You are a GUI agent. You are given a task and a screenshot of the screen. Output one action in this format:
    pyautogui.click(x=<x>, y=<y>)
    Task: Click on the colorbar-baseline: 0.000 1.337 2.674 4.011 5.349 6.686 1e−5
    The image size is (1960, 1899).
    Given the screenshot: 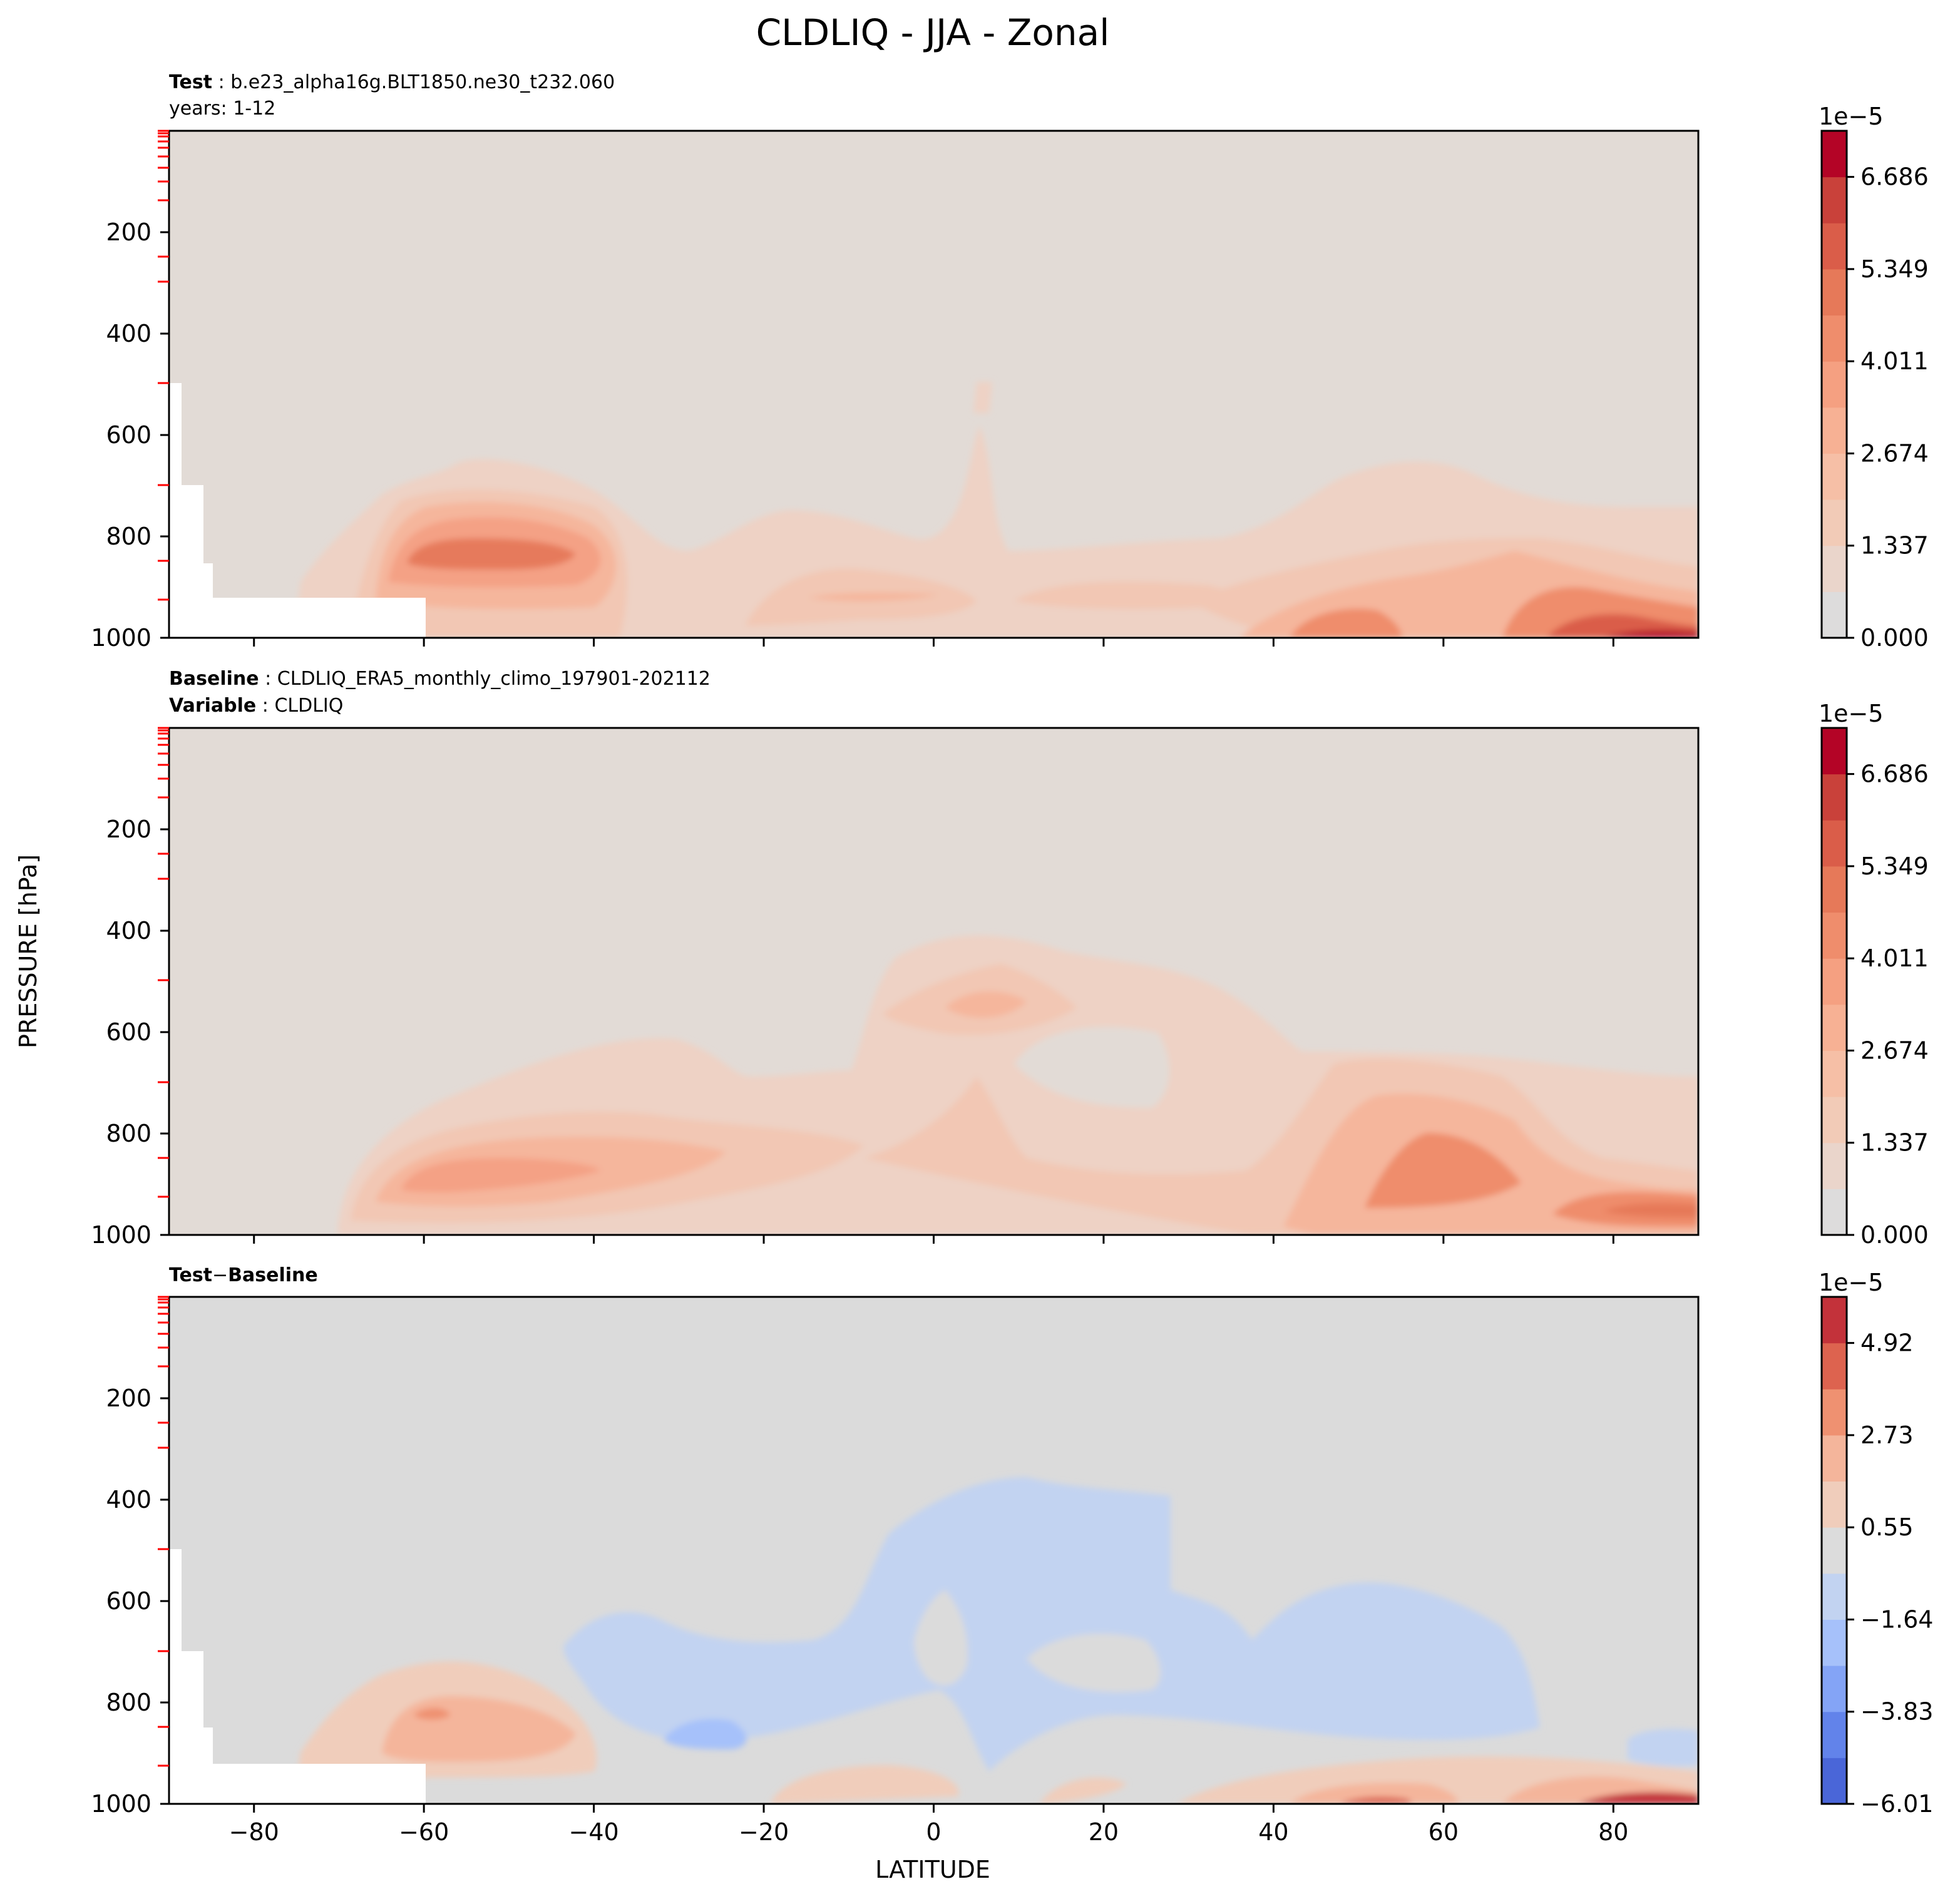 What is the action you would take?
    pyautogui.click(x=1874, y=974)
    